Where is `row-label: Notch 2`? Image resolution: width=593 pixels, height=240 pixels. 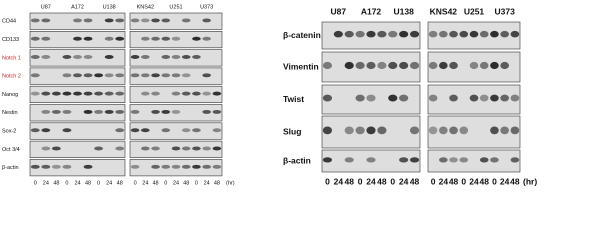
row-label: Notch 2 is located at coordinates (11, 77).